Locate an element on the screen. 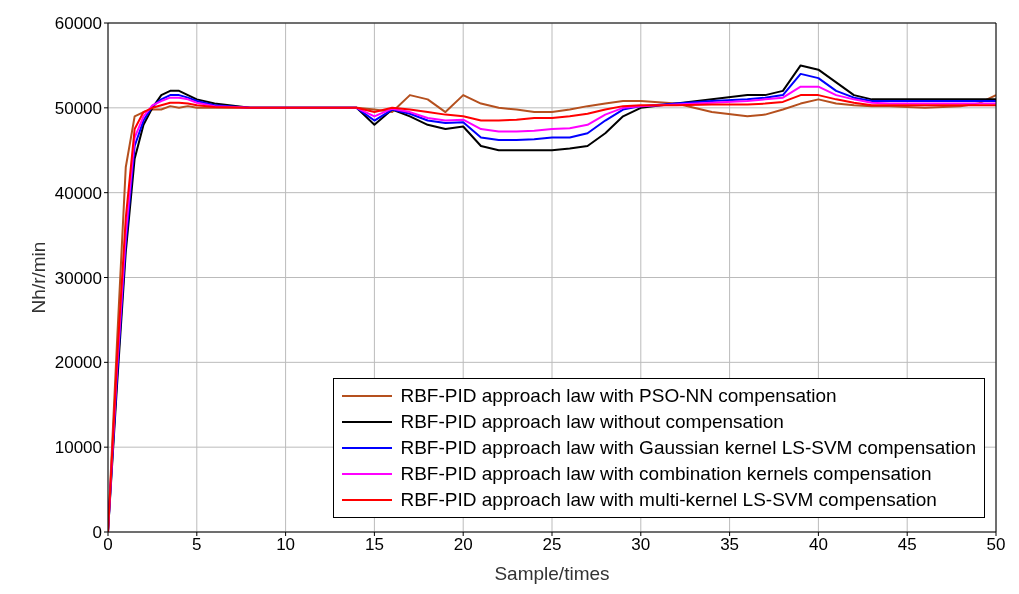 This screenshot has width=1019, height=594. x-tick-label: 20 is located at coordinates (463, 545).